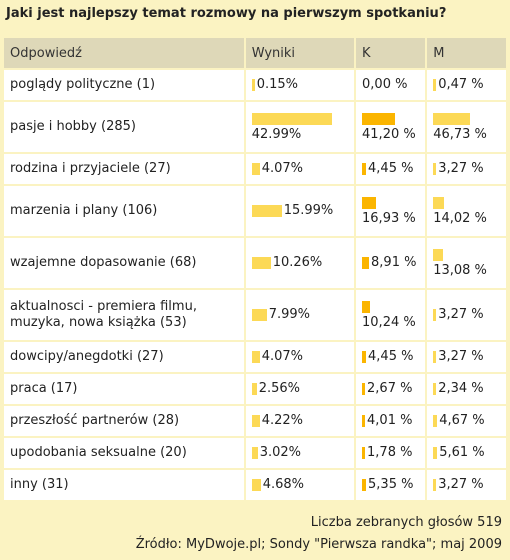 The height and width of the screenshot is (560, 510). Describe the element at coordinates (406, 522) in the screenshot. I see `votes-count: Liczba zebranych głosów 519` at that location.